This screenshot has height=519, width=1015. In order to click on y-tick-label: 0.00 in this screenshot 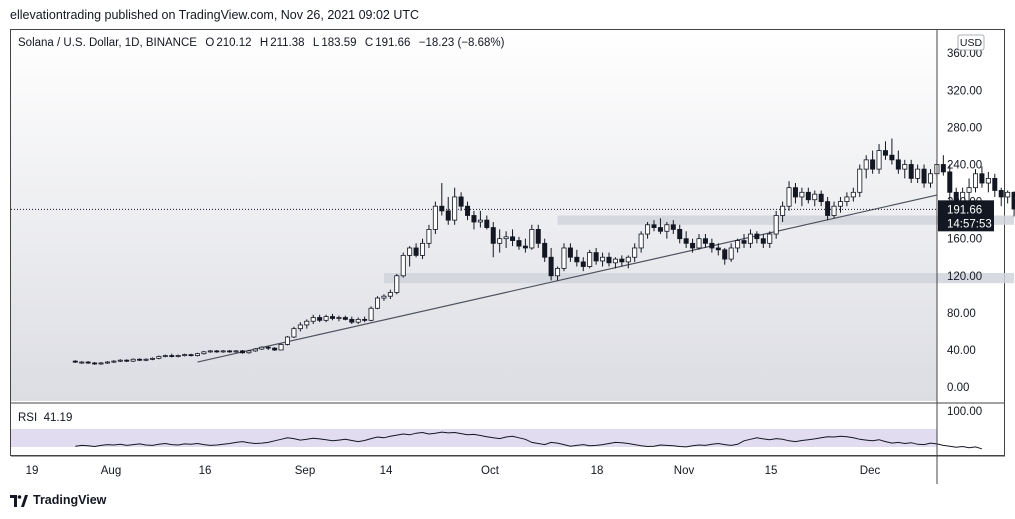, I will do `click(958, 388)`.